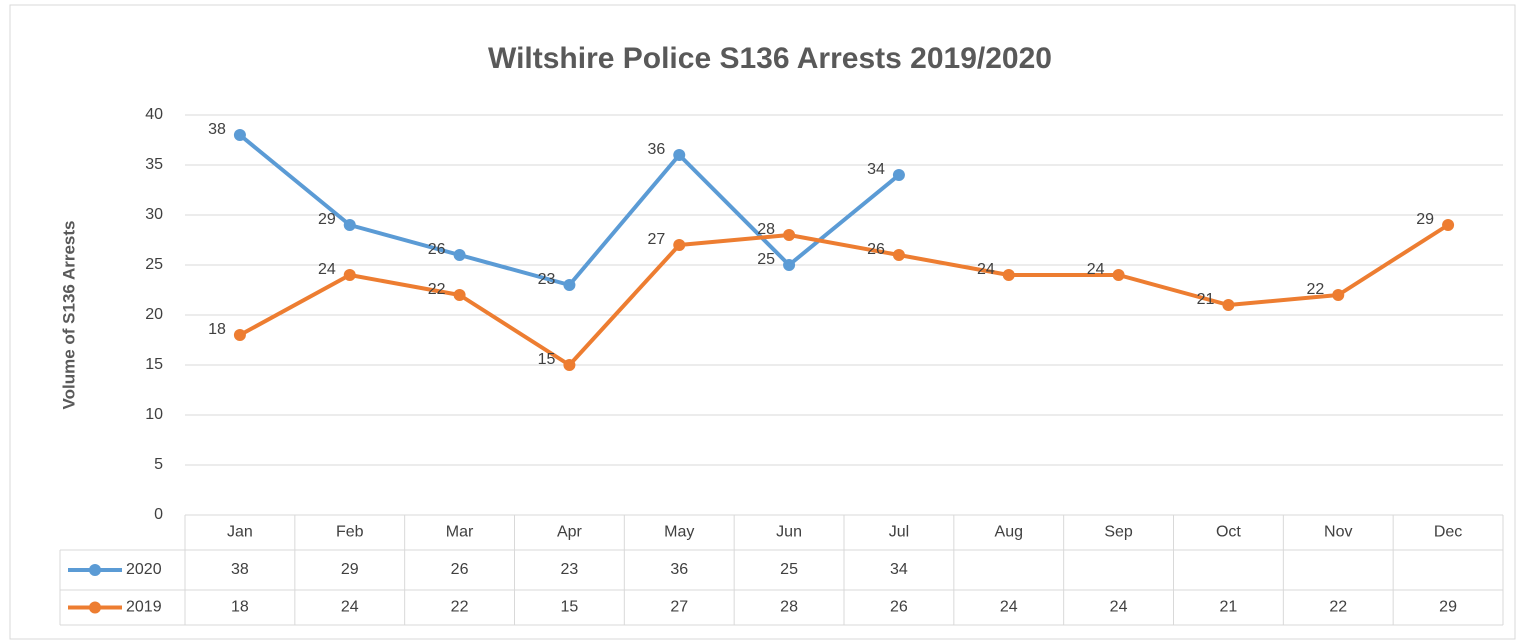 This screenshot has width=1516, height=641. Describe the element at coordinates (876, 169) in the screenshot. I see `data-label: 34` at that location.